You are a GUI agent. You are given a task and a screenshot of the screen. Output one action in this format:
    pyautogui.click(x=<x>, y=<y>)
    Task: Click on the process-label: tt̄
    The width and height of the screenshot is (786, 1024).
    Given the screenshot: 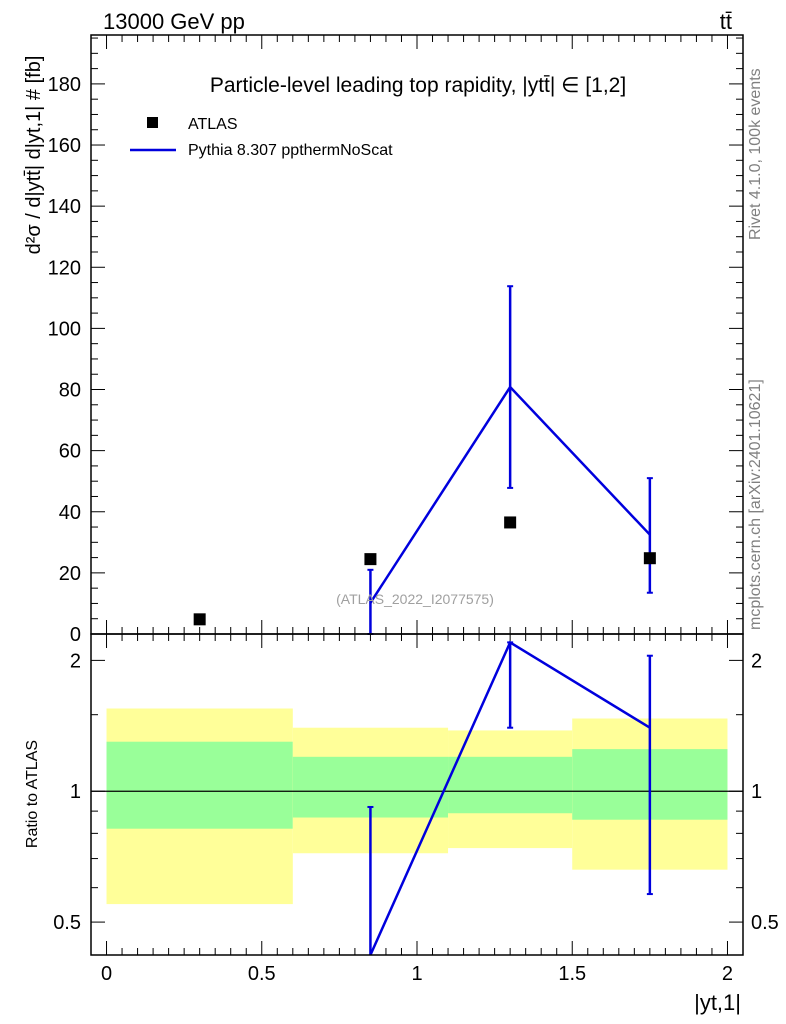 What is the action you would take?
    pyautogui.click(x=726, y=21)
    